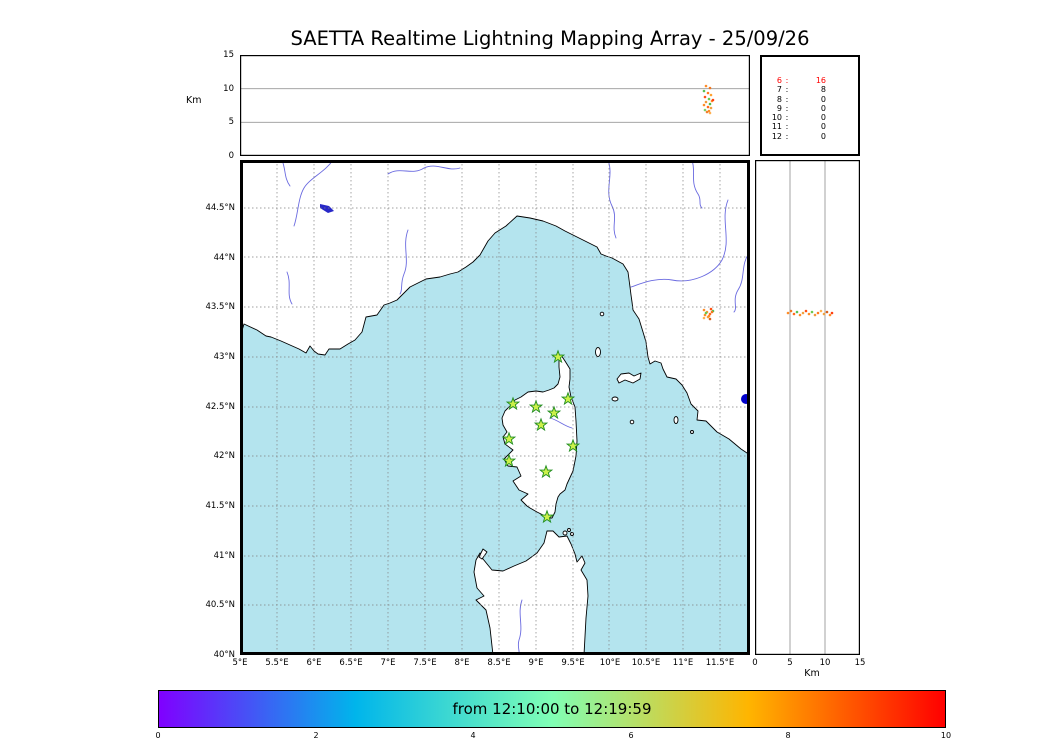  Describe the element at coordinates (797, 99) in the screenshot. I see `counts-row: 8: 0` at that location.